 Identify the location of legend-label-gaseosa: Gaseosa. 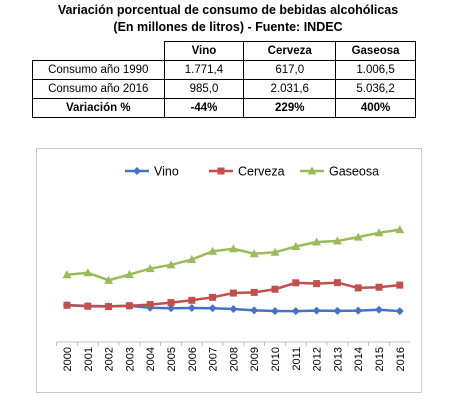
(354, 172).